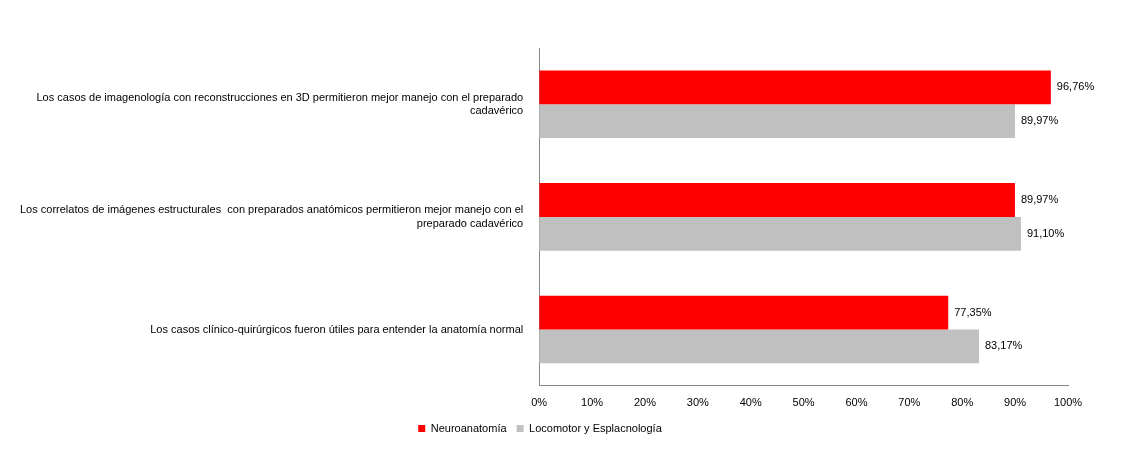 The width and height of the screenshot is (1129, 455). I want to click on x-tick-label: 70%, so click(909, 402).